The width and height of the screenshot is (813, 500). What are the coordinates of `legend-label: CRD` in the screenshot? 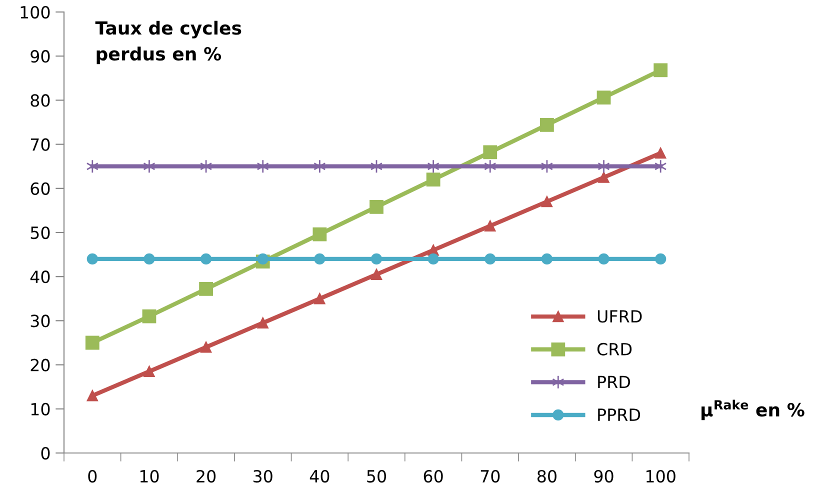 It's located at (614, 349).